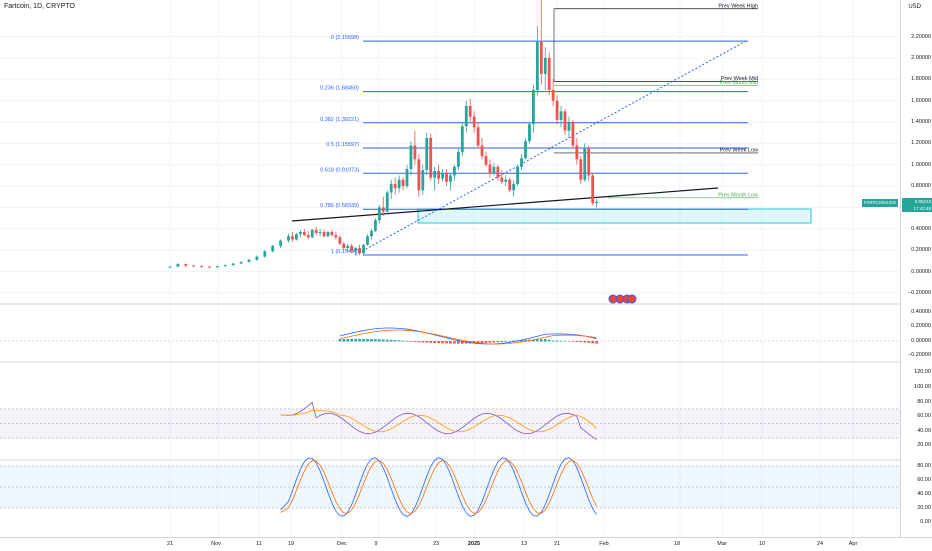 Image resolution: width=932 pixels, height=551 pixels. Describe the element at coordinates (342, 544) in the screenshot. I see `time-tick: Dec` at that location.